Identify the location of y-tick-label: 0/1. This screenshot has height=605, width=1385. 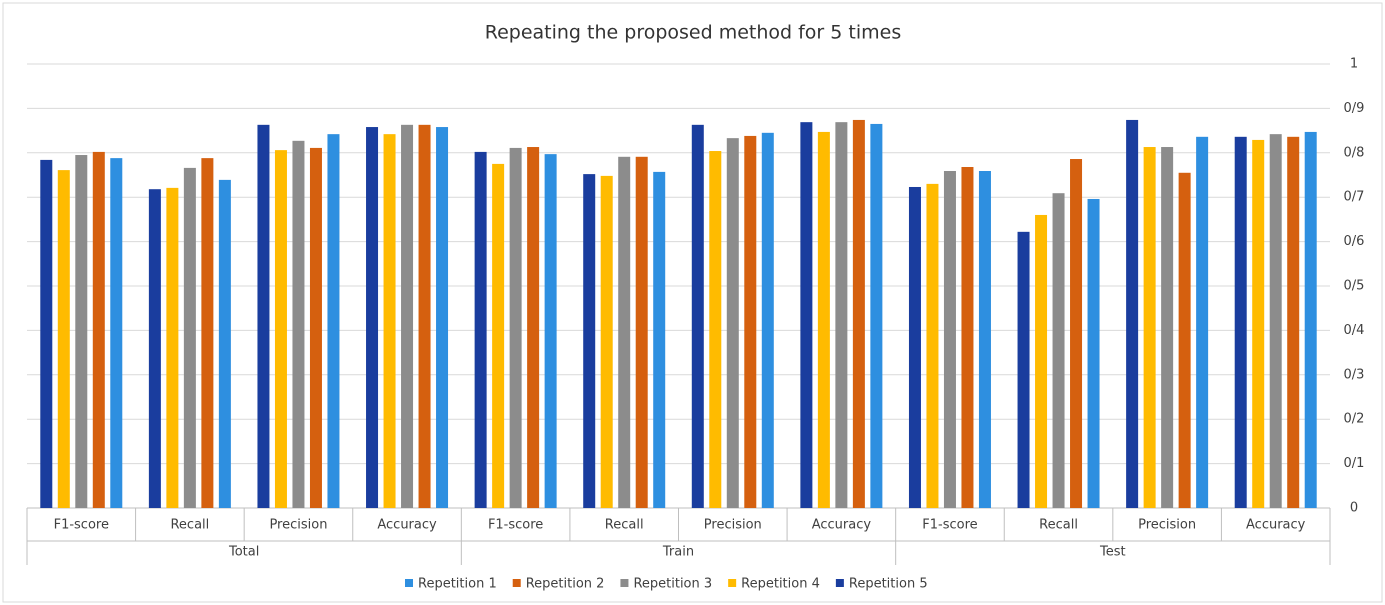
(1354, 463).